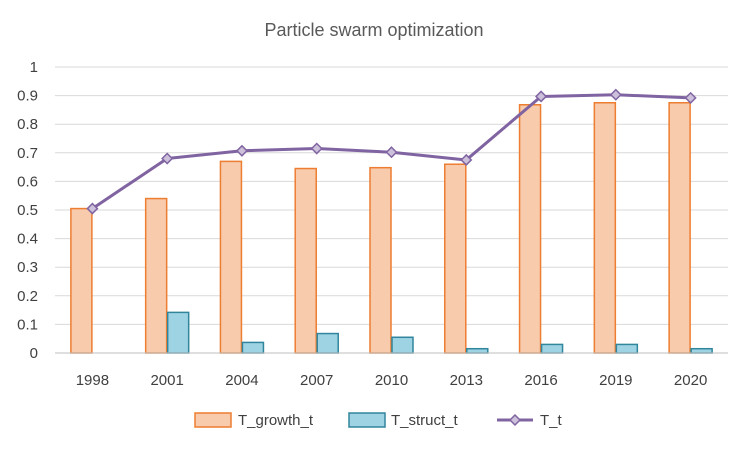  Describe the element at coordinates (27, 181) in the screenshot. I see `y-tick-label: 0.6` at that location.